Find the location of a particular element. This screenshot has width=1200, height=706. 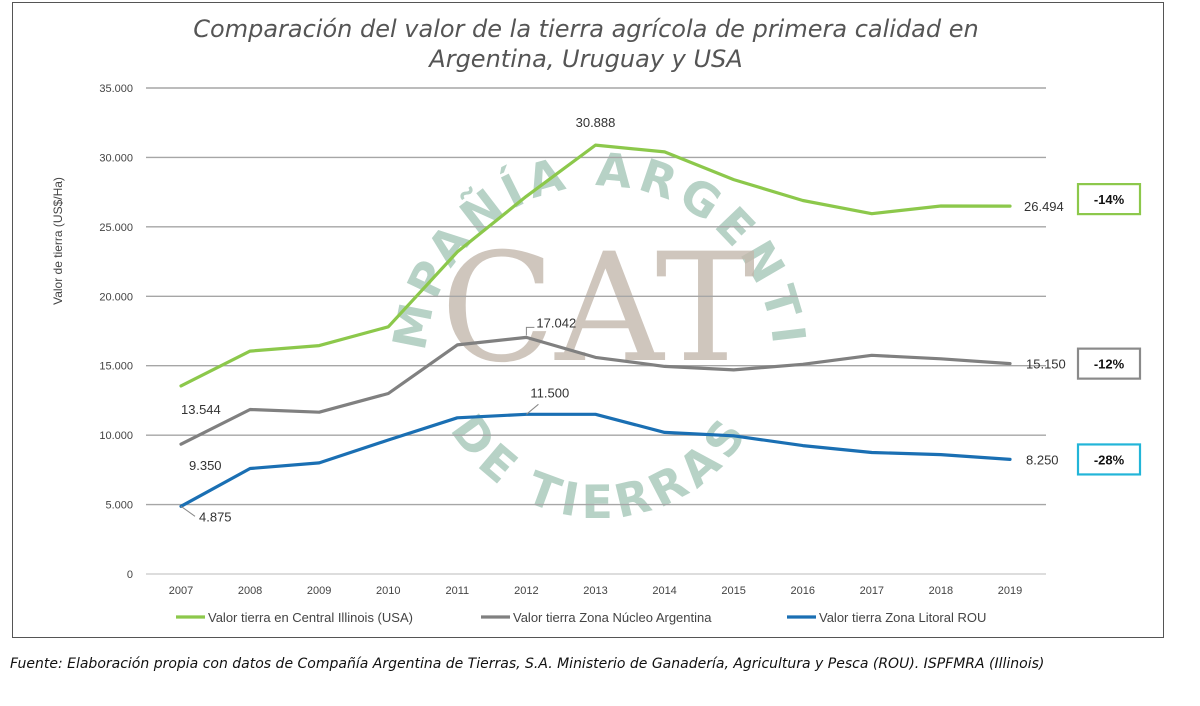

watermark-bottom-text: DE TIERRAS is located at coordinates (596, 466).